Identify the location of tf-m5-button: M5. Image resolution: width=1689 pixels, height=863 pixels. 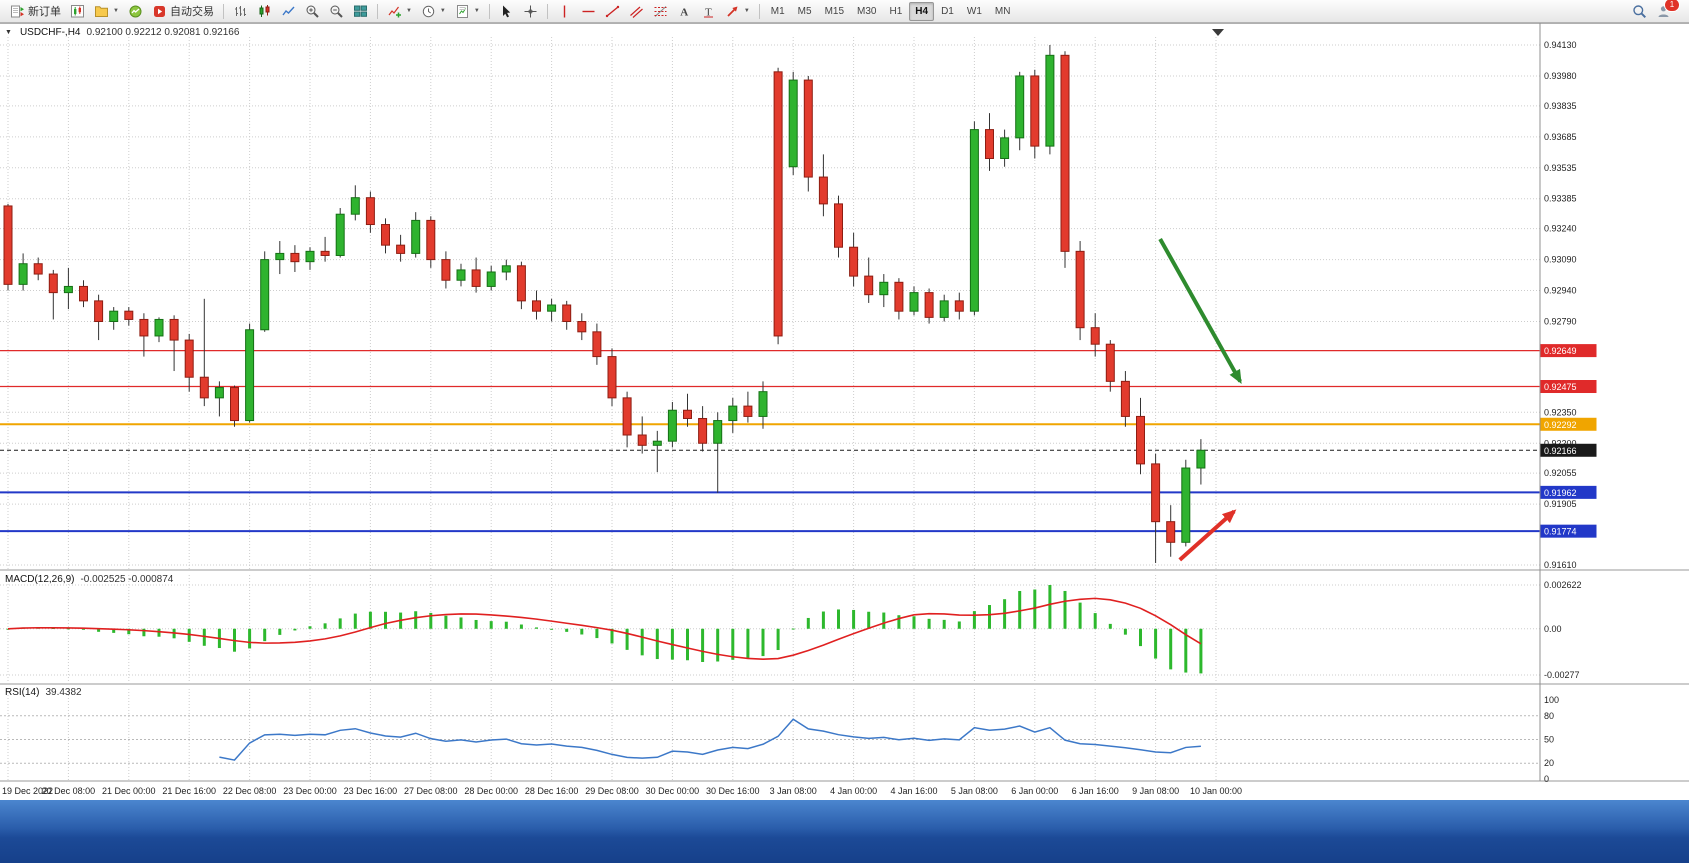
(804, 11).